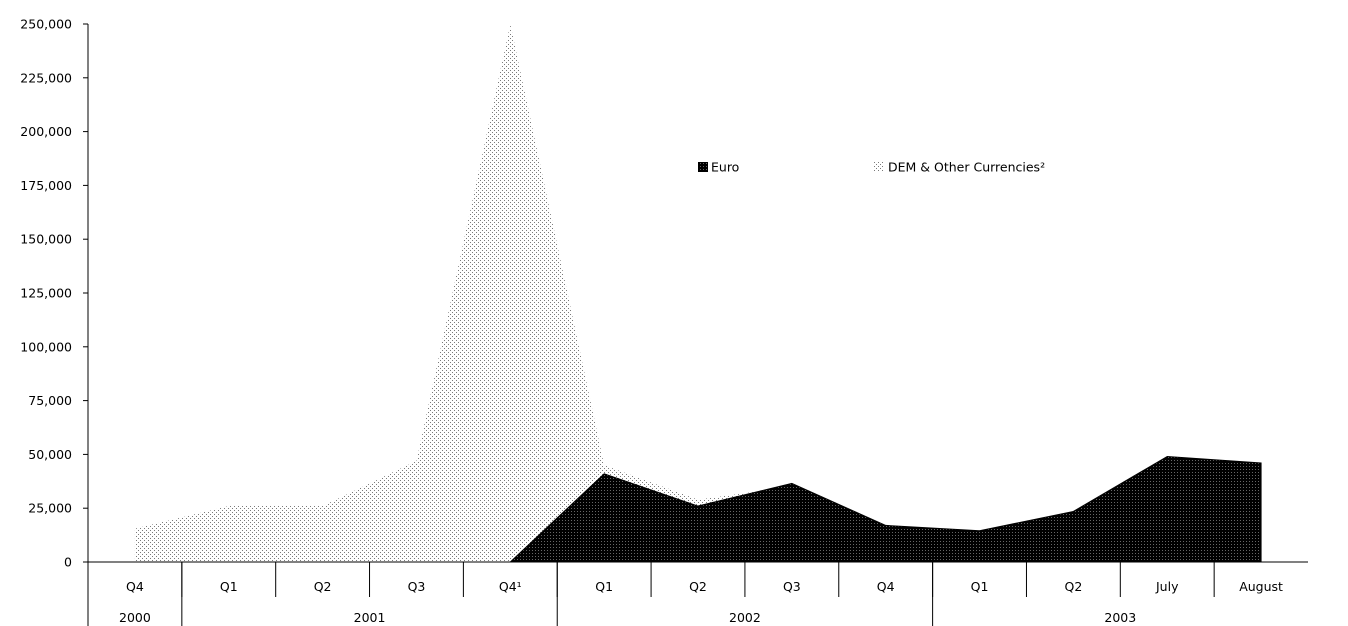  I want to click on x-tick-label: July, so click(1167, 586).